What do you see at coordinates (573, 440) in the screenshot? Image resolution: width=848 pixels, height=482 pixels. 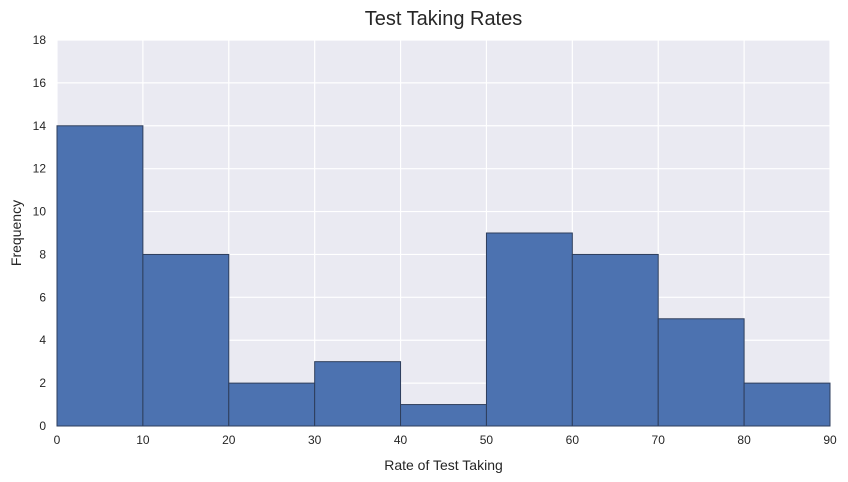 I see `x-tick-label: 60` at bounding box center [573, 440].